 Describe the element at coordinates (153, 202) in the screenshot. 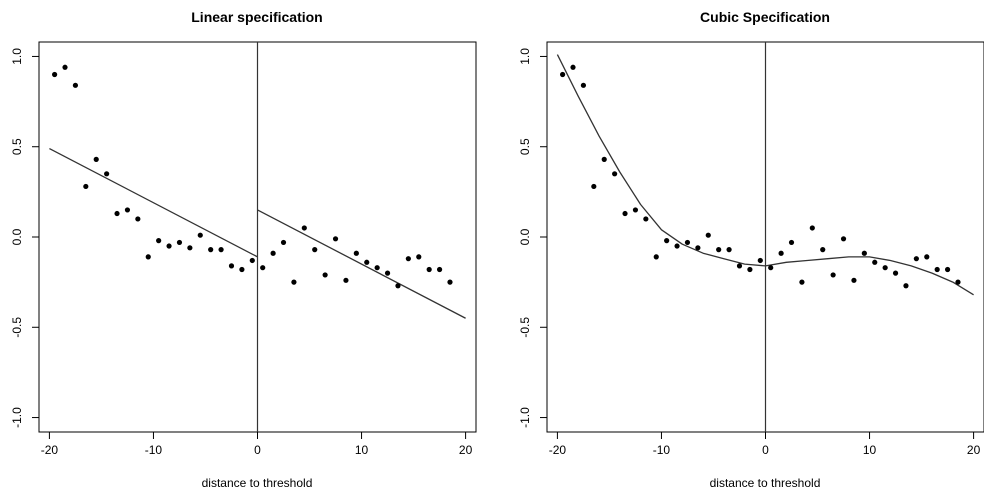

I see `fit-line-left` at that location.